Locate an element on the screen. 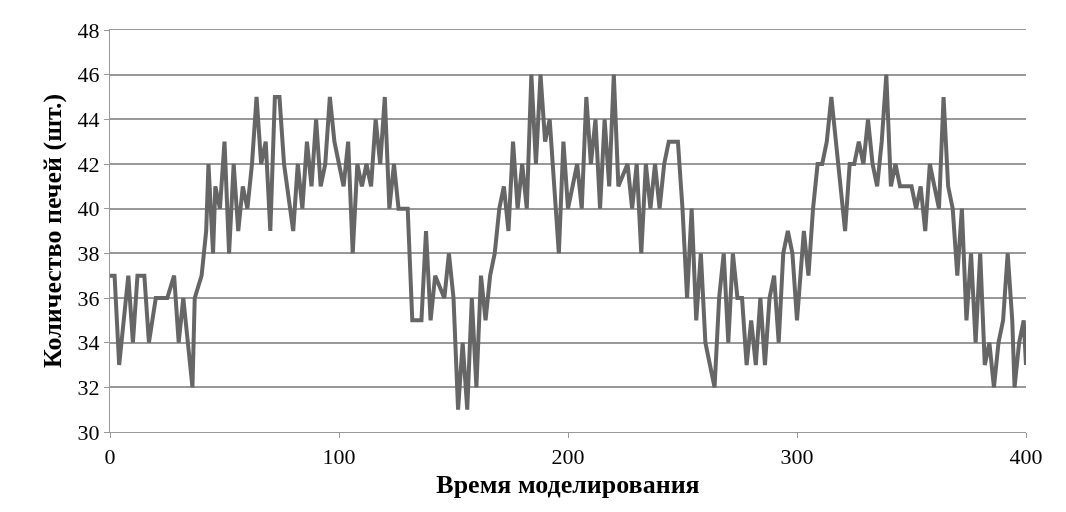 This screenshot has height=512, width=1066. y-tick-label: 34 is located at coordinates (88, 343).